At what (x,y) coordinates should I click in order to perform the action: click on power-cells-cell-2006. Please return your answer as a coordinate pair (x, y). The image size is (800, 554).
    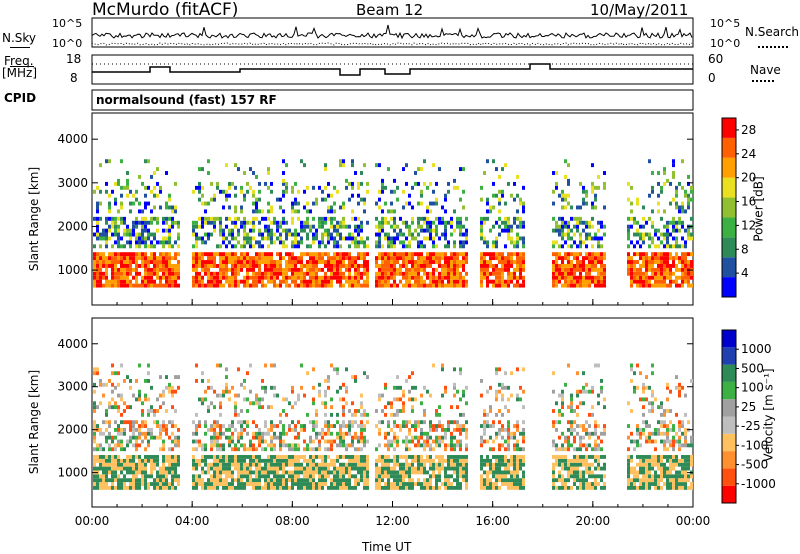
    Looking at the image, I should click on (553, 242).